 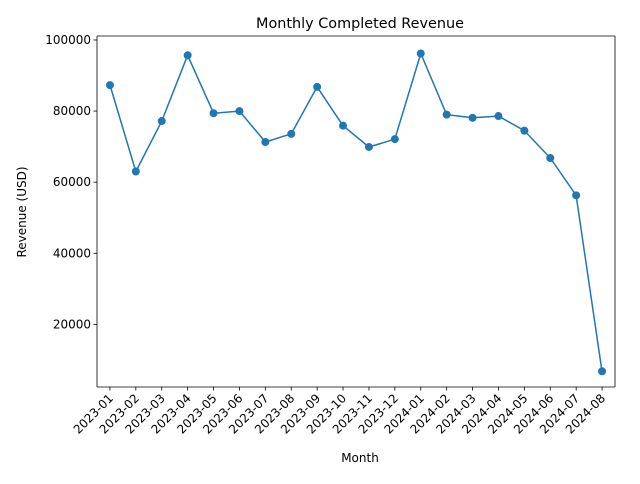 I want to click on y-tick-label: 60000, so click(x=72, y=182).